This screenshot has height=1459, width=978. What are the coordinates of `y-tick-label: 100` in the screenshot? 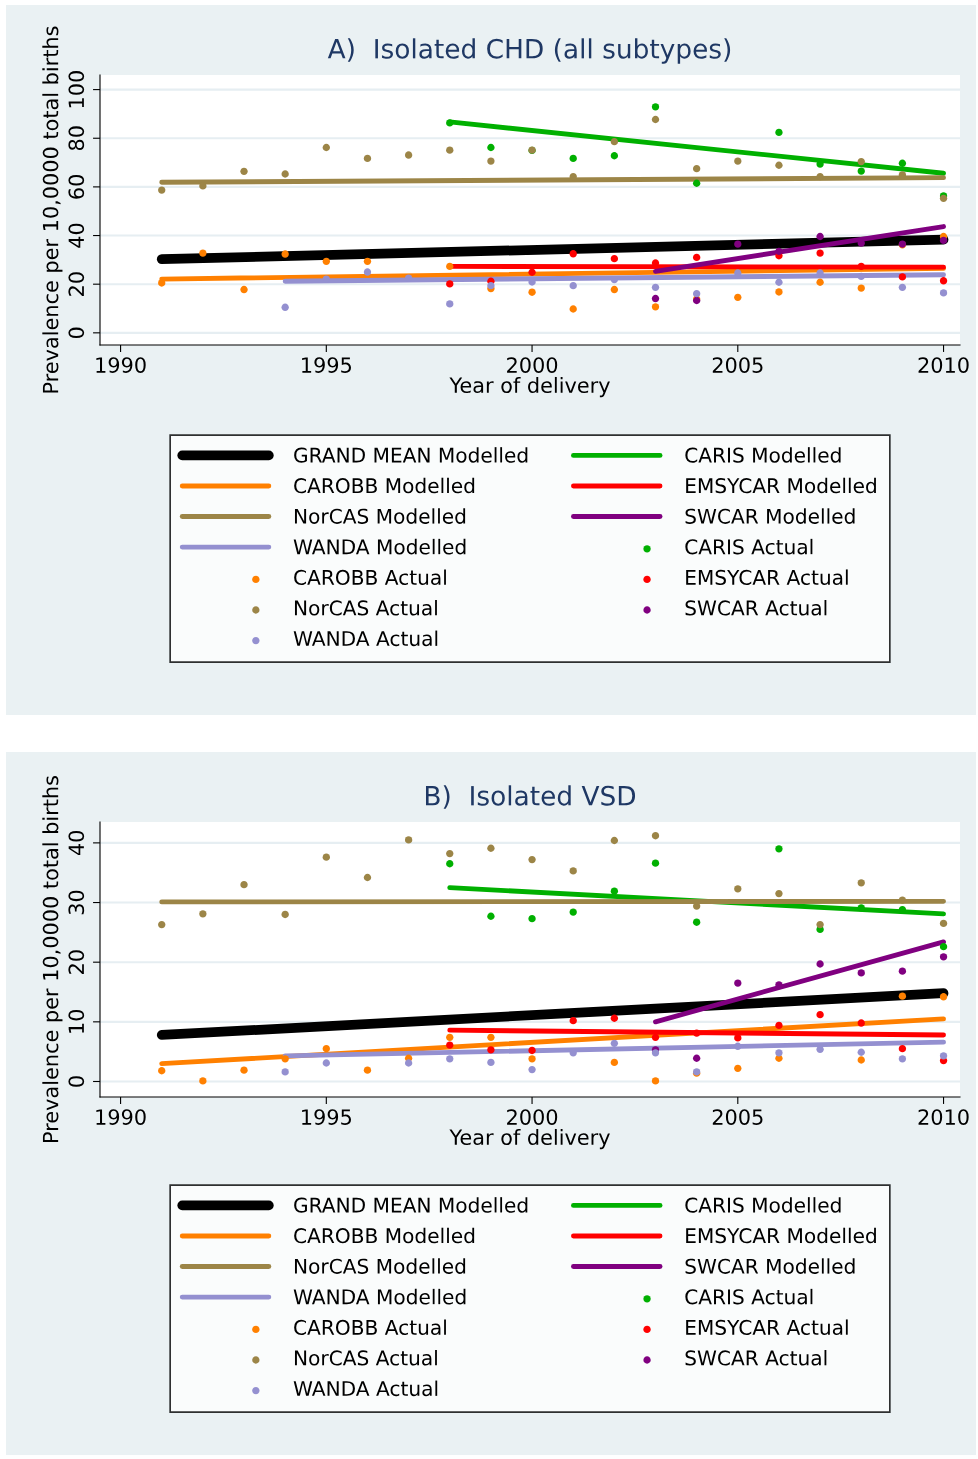 It's located at (76, 89).